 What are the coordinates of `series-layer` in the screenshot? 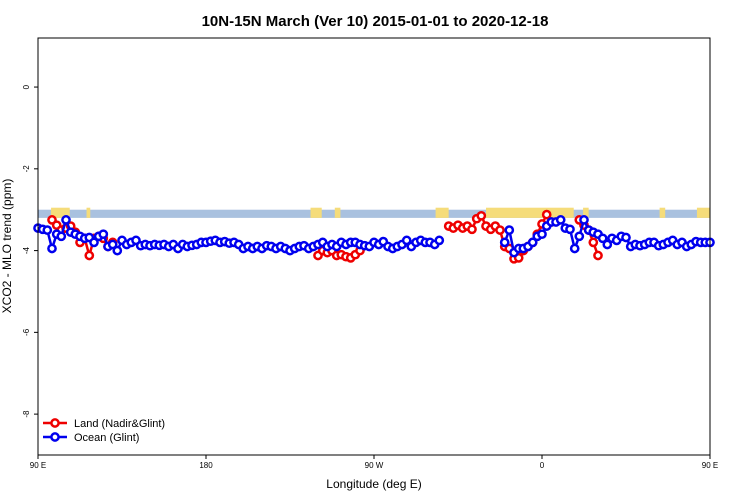 It's located at (374, 236).